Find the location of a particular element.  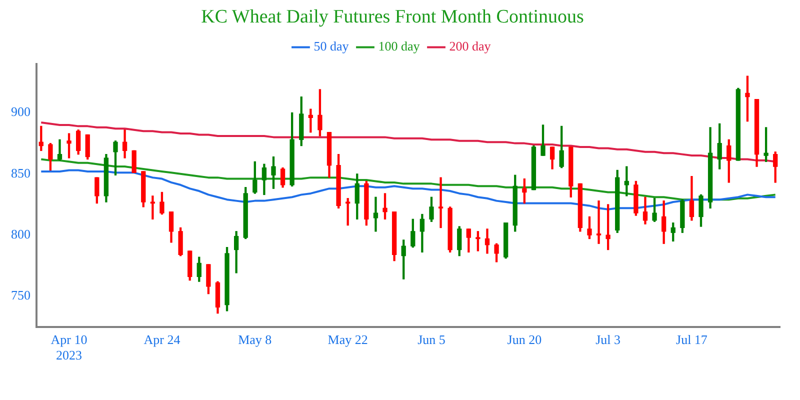

x-tick-label: Jun 5 is located at coordinates (432, 340).